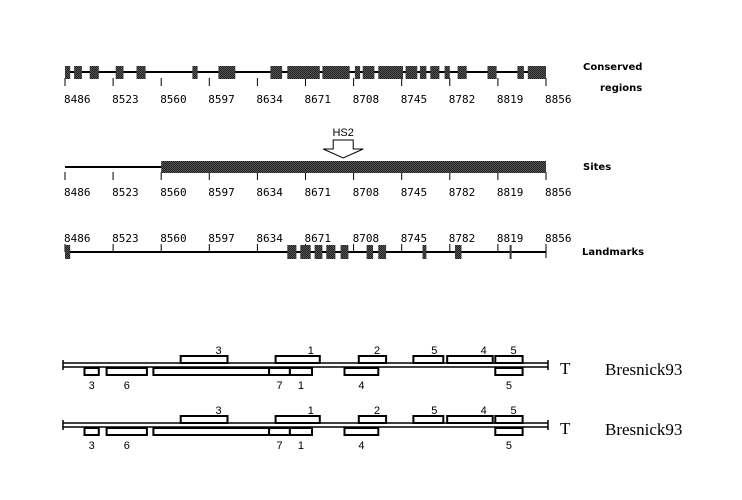 Image resolution: width=742 pixels, height=500 pixels. Describe the element at coordinates (462, 238) in the screenshot. I see `tick-label: 8782` at that location.